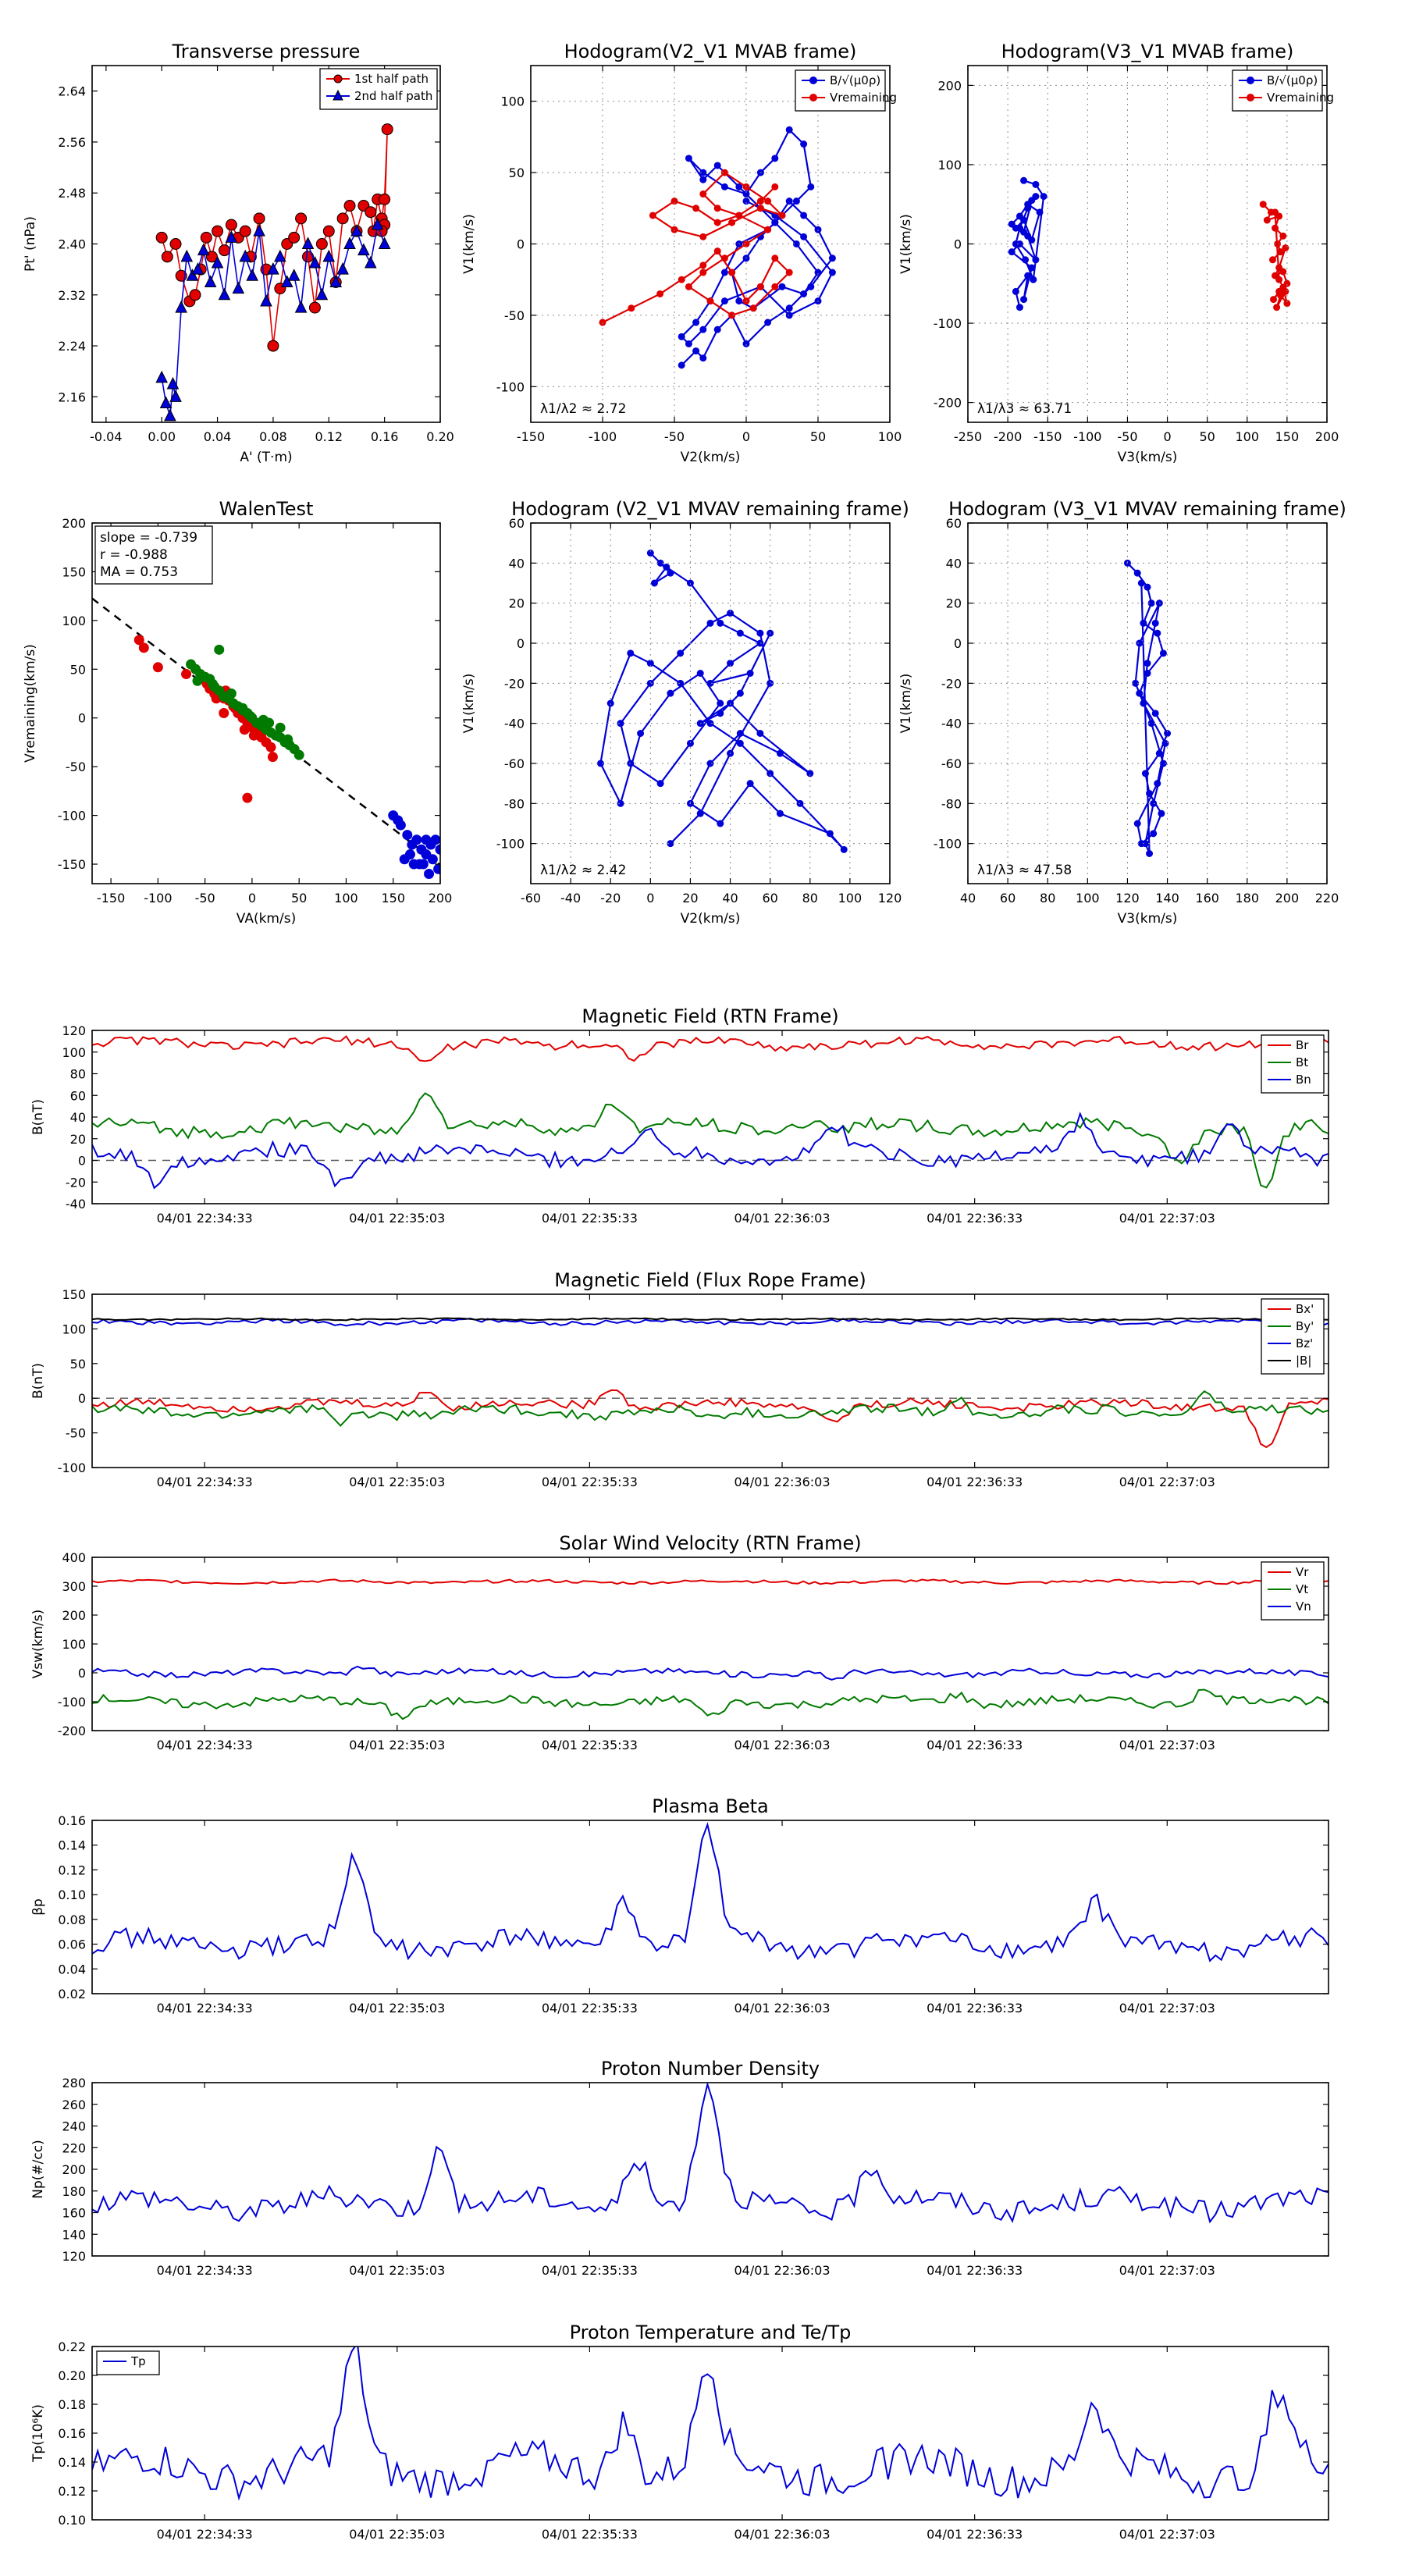  What do you see at coordinates (650, 899) in the screenshot?
I see `x-tick-label: 0` at bounding box center [650, 899].